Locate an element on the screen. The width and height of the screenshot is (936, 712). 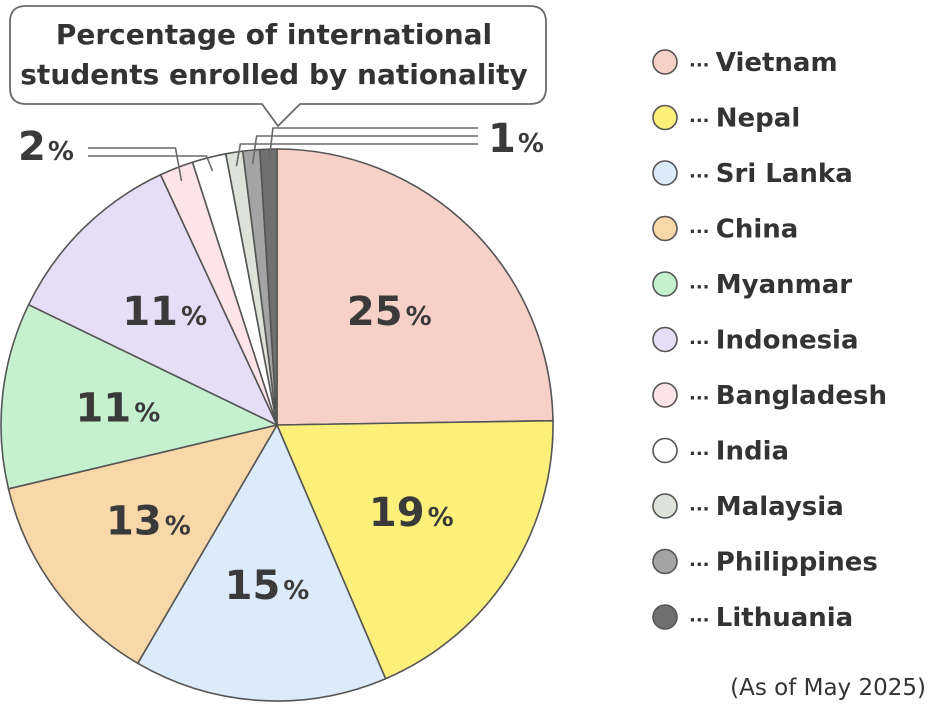
legend-swatch-bangladesh is located at coordinates (665, 395).